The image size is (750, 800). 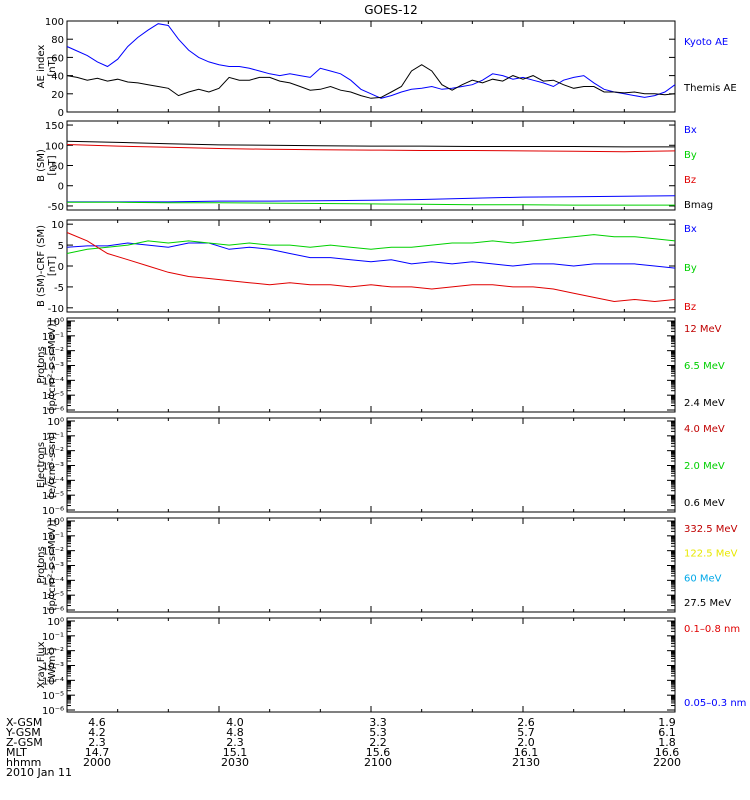 What do you see at coordinates (16, 752) in the screenshot?
I see `footer-row-label: MLT` at bounding box center [16, 752].